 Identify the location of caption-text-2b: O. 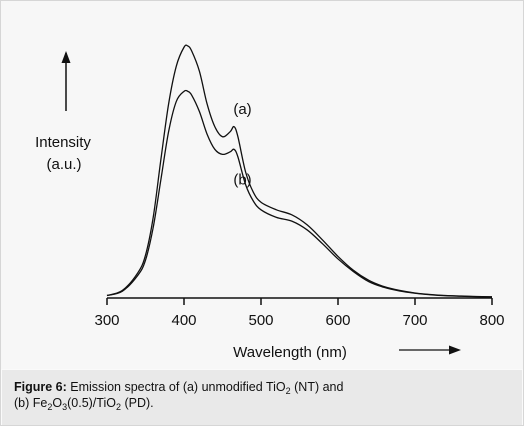
(57, 403).